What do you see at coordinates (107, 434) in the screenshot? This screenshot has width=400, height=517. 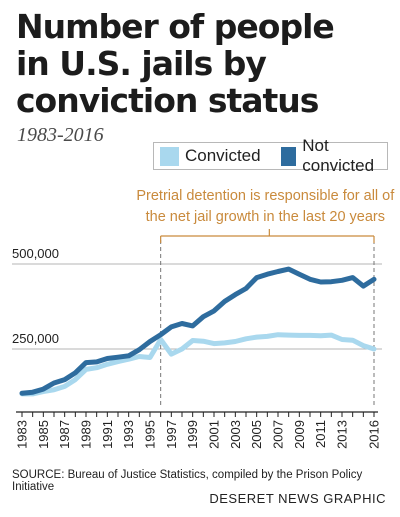 I see `x-tick-label-1991: 1991` at bounding box center [107, 434].